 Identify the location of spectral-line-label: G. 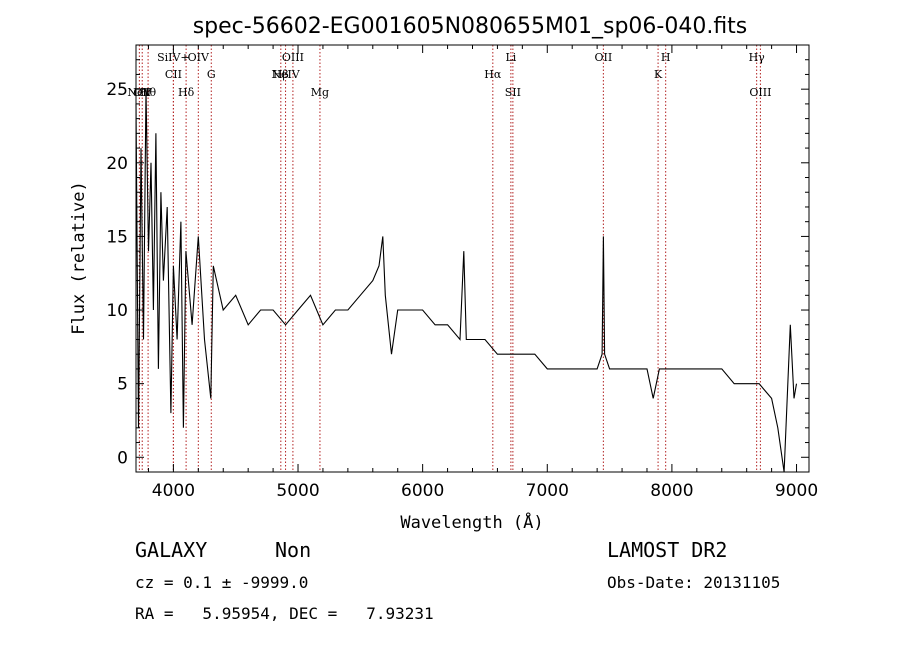
(211, 74).